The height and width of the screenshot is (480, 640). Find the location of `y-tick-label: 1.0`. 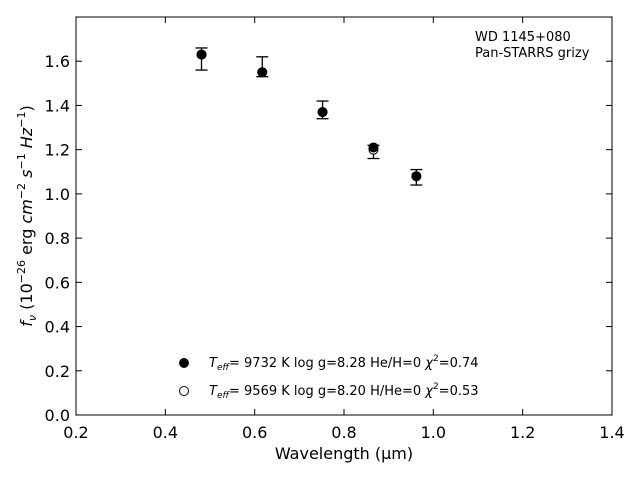

y-tick-label: 1.0 is located at coordinates (57, 194).